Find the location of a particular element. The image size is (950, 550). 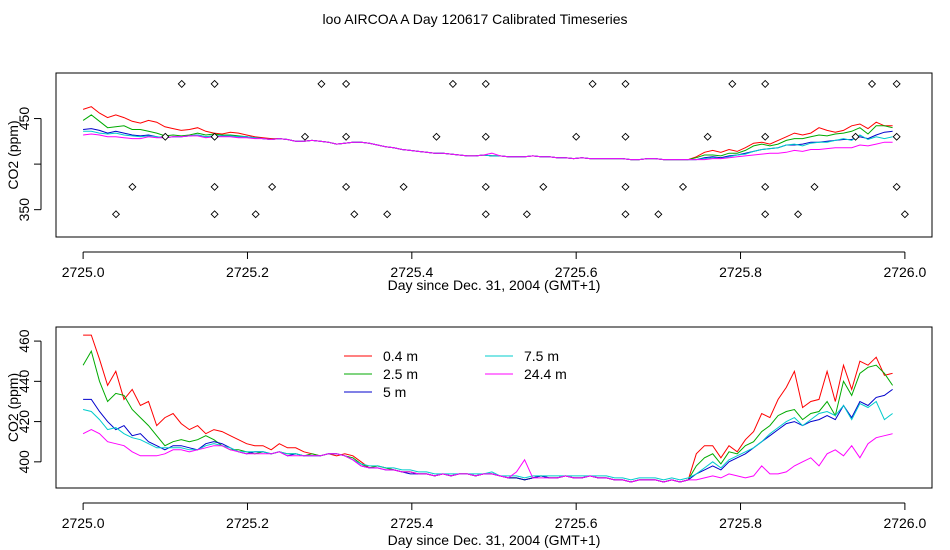

panel-1-series-line-5-mm is located at coordinates (488, 144).